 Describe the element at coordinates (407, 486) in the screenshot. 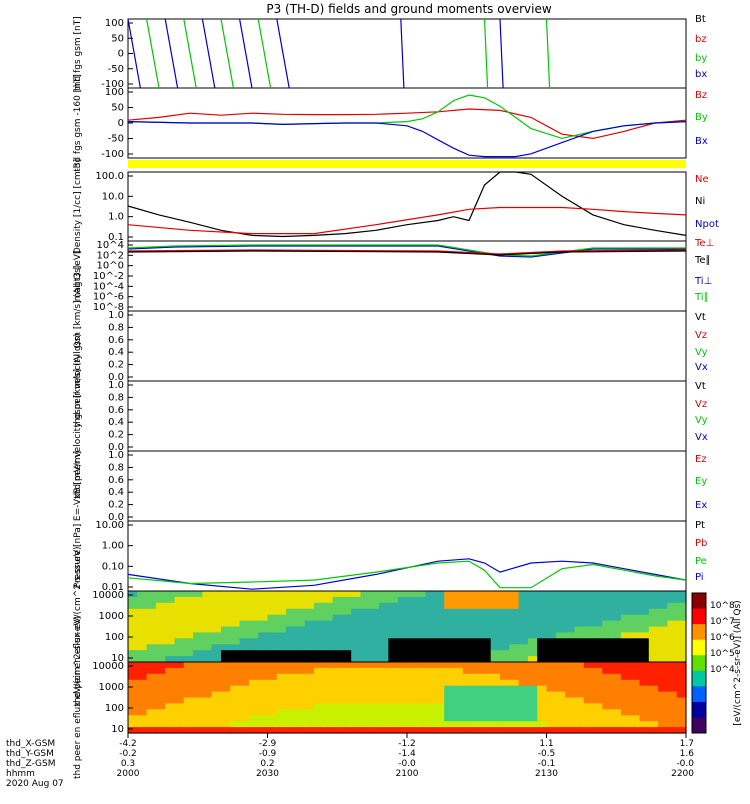

I see `panel-frame` at that location.